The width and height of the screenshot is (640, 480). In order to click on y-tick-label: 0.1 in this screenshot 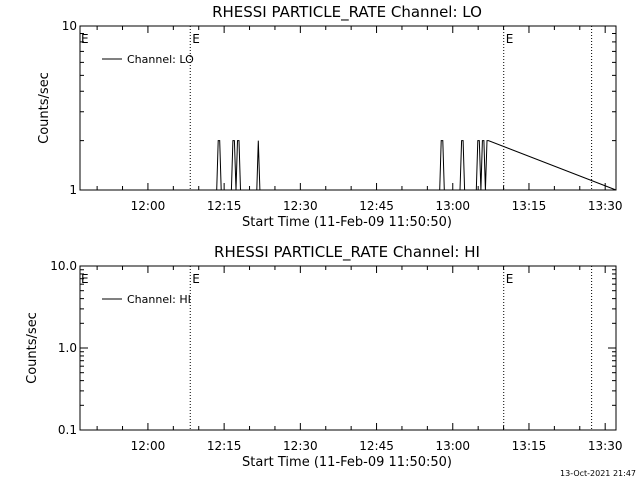, I will do `click(67, 430)`.